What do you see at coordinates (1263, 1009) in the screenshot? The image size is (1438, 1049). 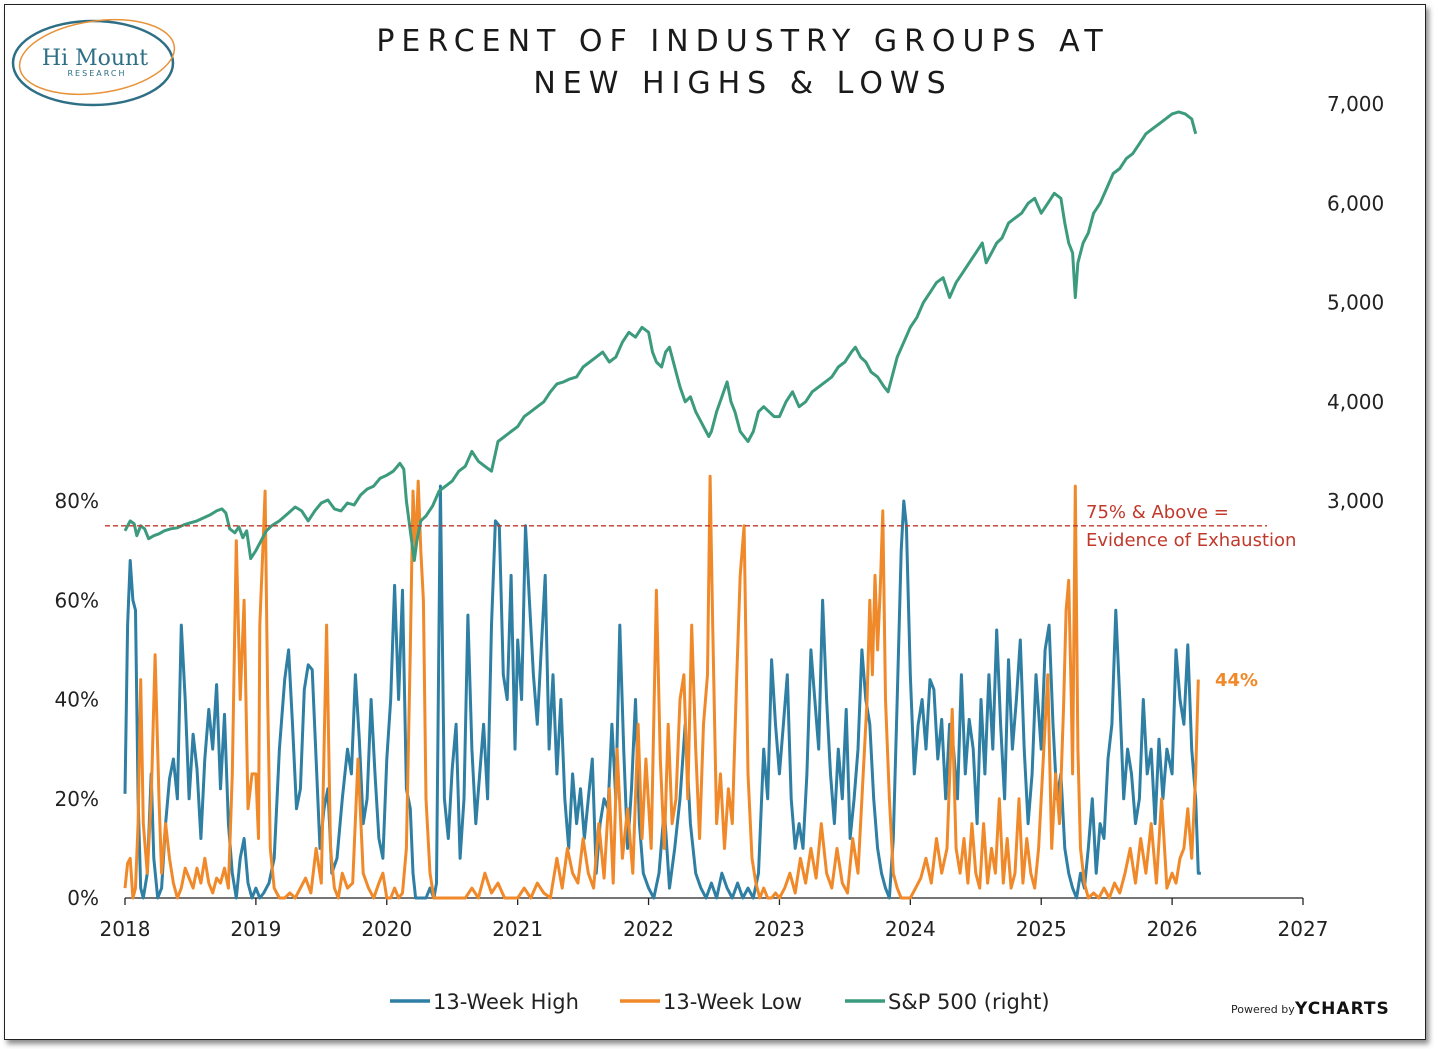 I see `powered-by-text: Powered by` at bounding box center [1263, 1009].